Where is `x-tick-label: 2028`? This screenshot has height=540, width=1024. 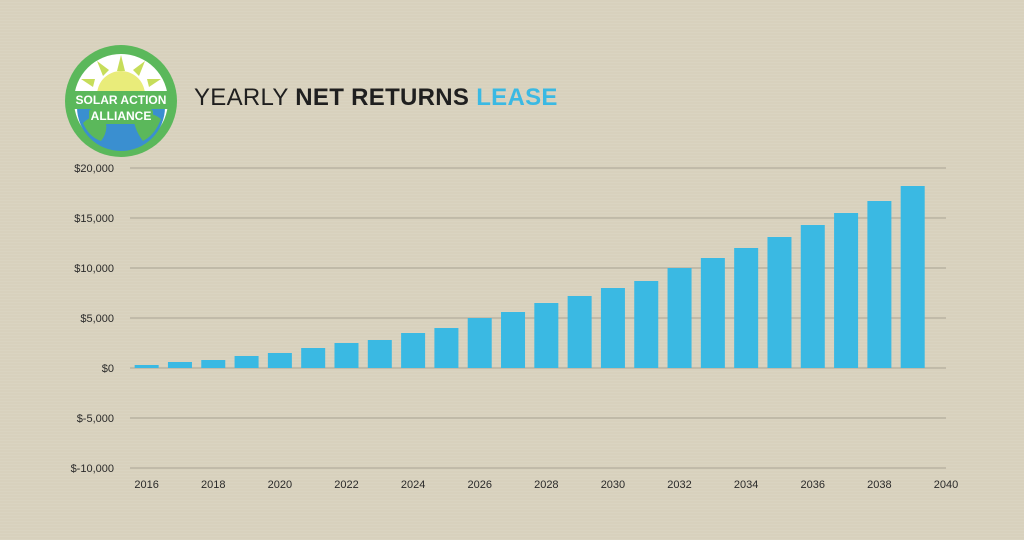 x-tick-label: 2028 is located at coordinates (546, 485).